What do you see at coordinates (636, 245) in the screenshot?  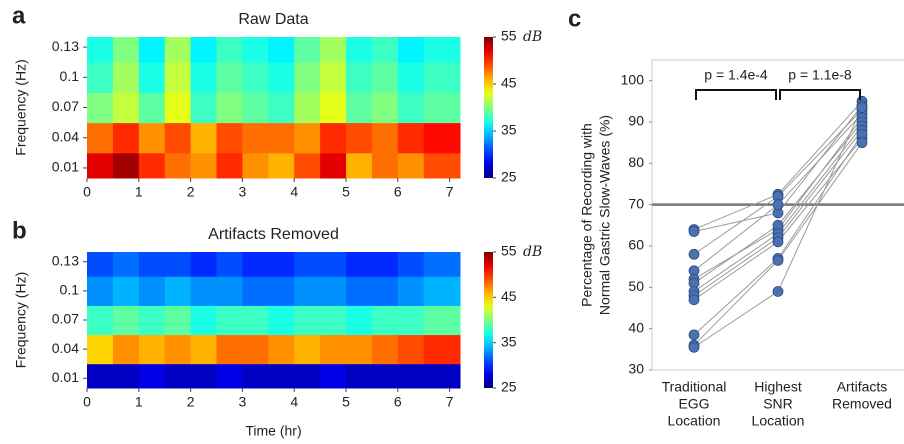 I see `y-tick-label: 60` at bounding box center [636, 245].